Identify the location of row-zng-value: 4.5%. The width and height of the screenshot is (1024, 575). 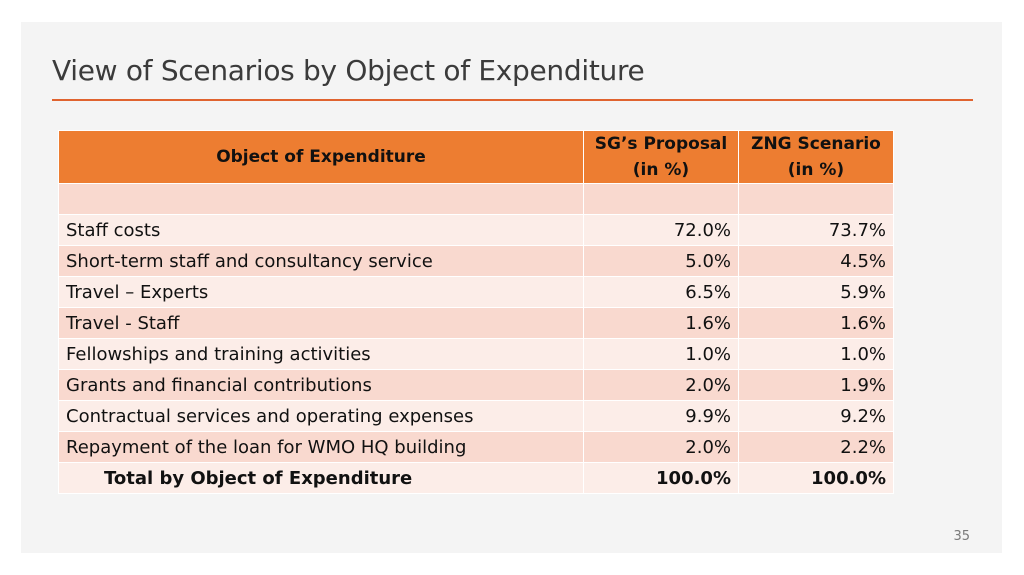
(816, 261).